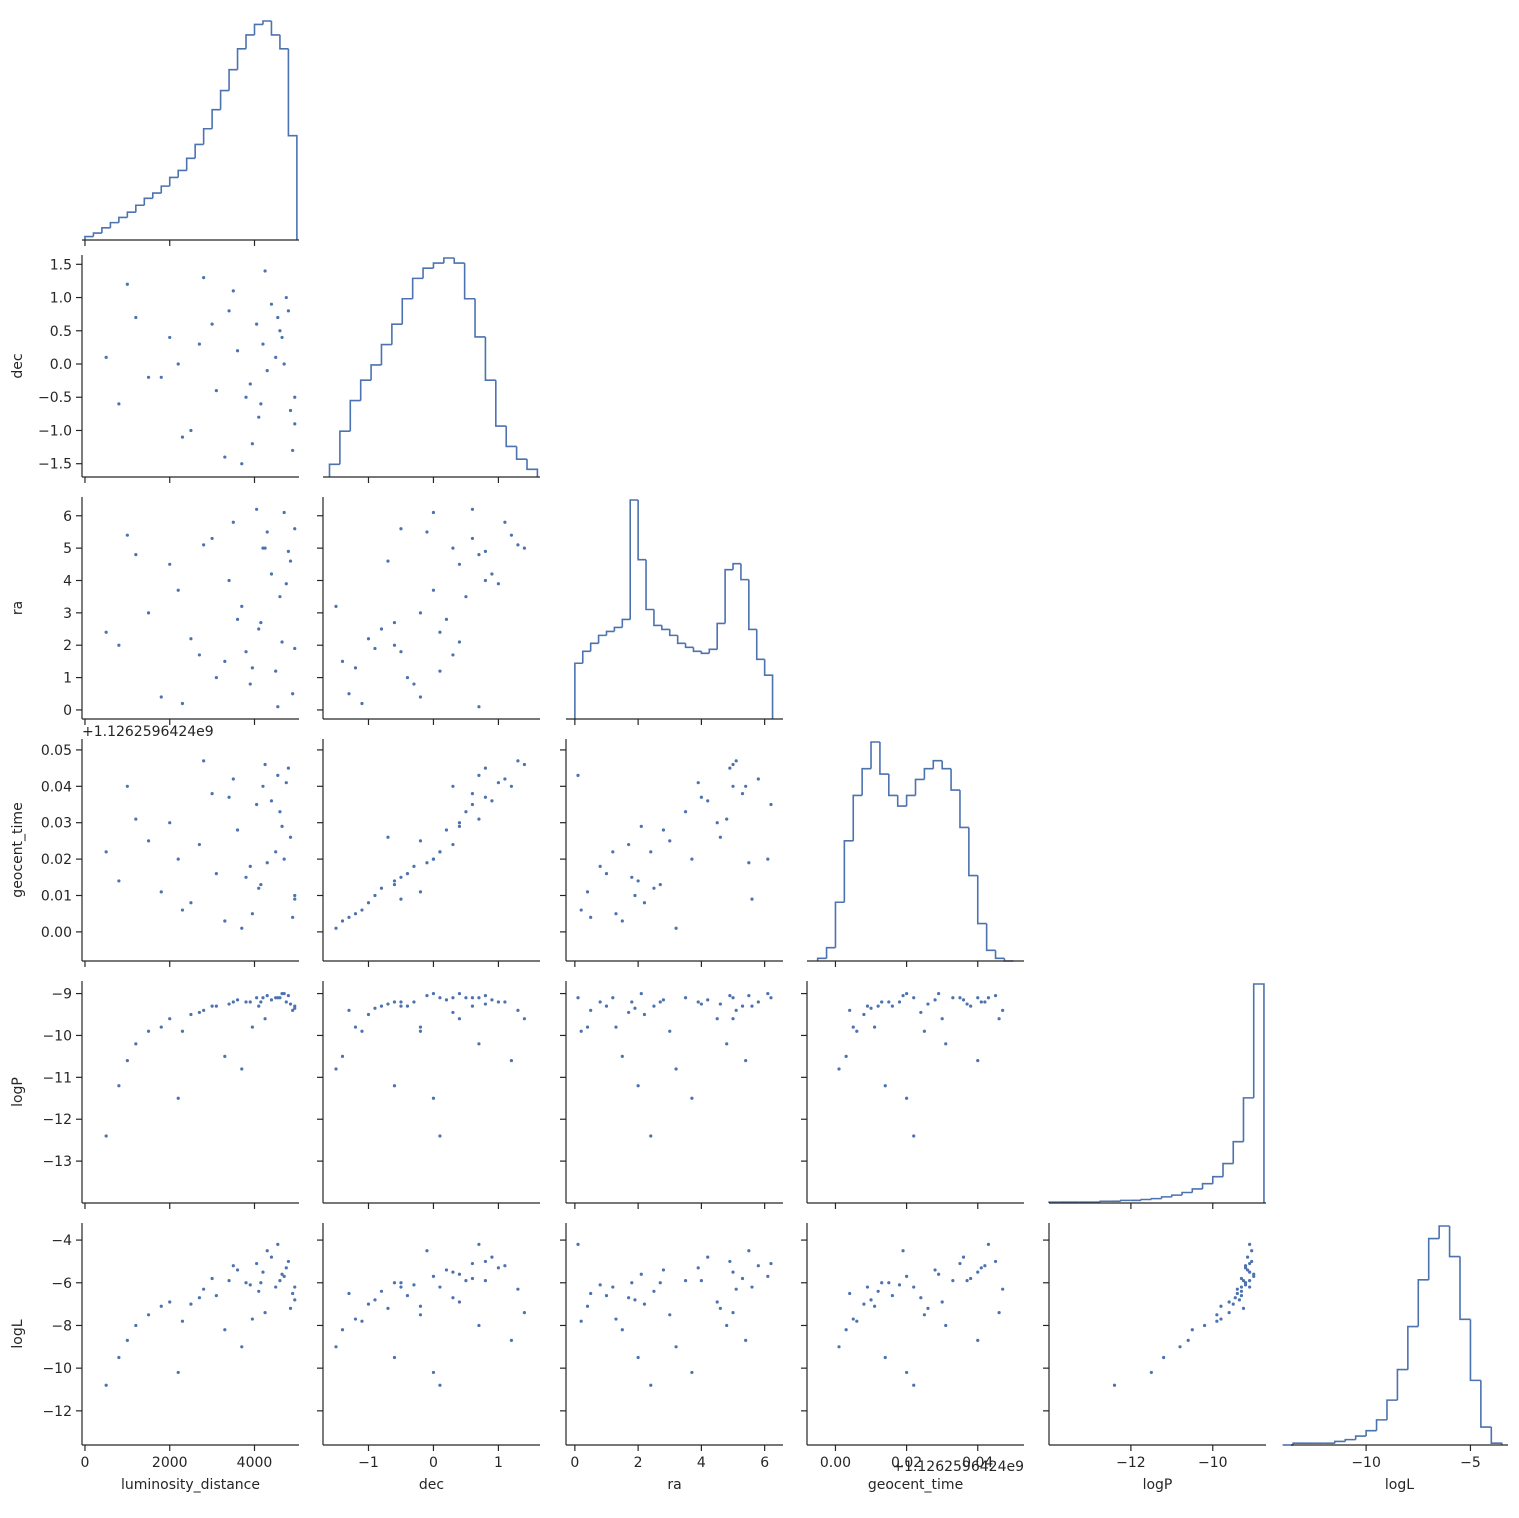 This screenshot has width=1519, height=1518. I want to click on y-tick-label: 5, so click(67, 549).